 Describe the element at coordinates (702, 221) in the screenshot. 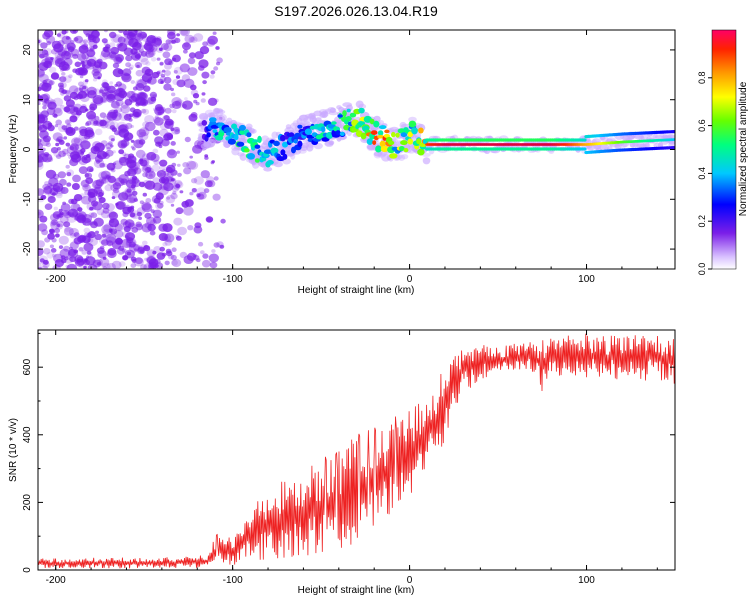

I see `colorbar-tick-label: 0.2` at that location.